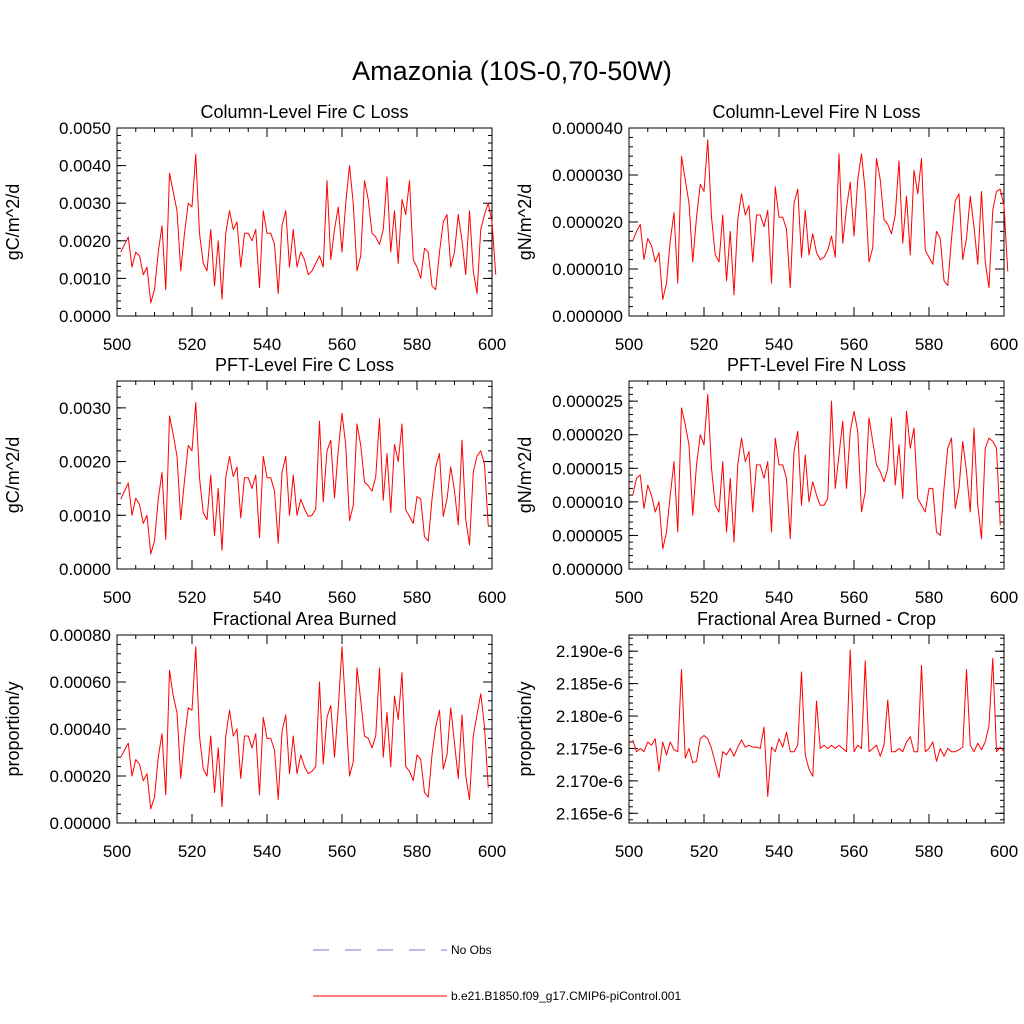 The image size is (1024, 1024). What do you see at coordinates (304, 112) in the screenshot?
I see `chart-title: Column-Level Fire C Loss` at bounding box center [304, 112].